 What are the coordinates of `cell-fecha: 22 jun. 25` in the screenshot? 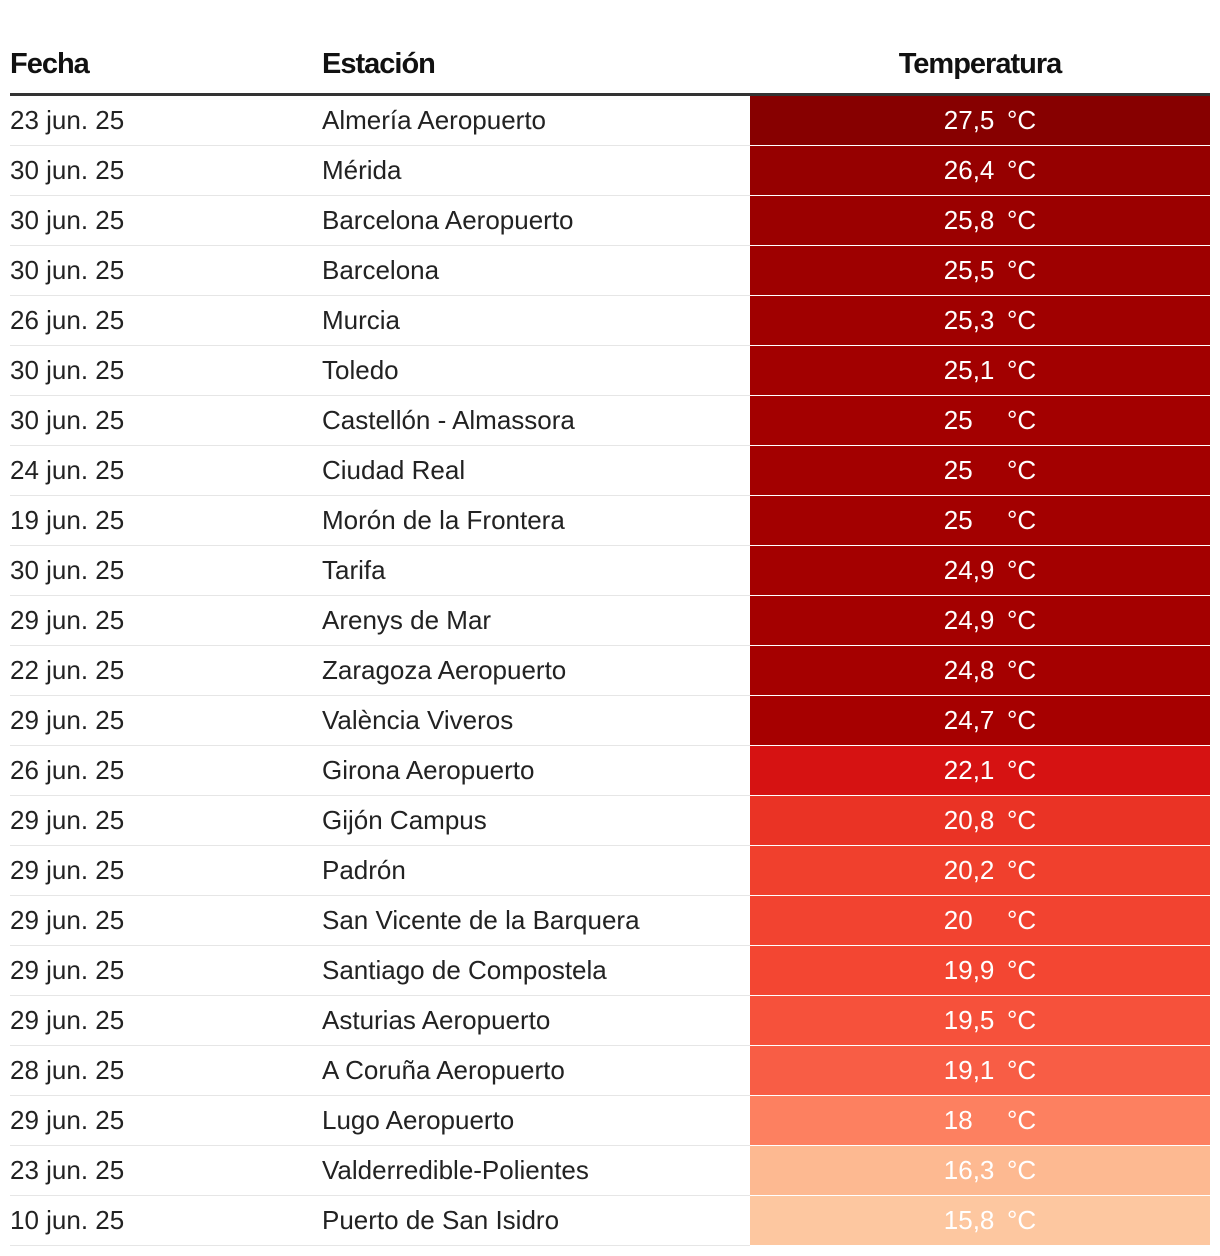 It's located at (166, 670).